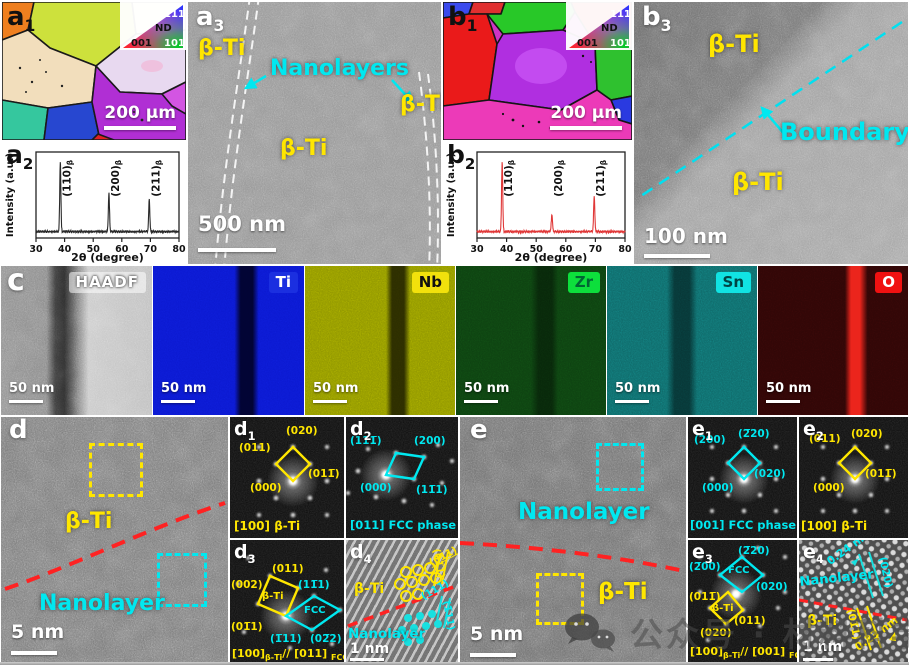 This screenshot has width=909, height=665. I want to click on beta-ti-label-top: β-Ti, so click(734, 44).